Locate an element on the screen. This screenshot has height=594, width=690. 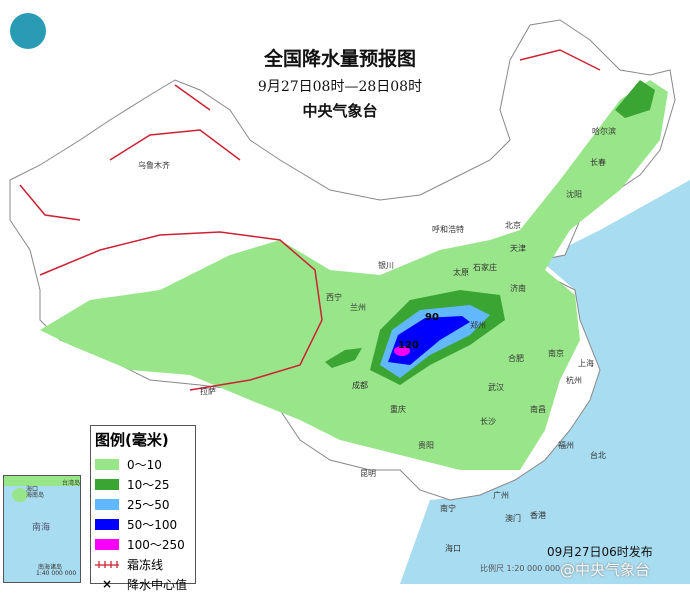
legend-item: 100～250 is located at coordinates (143, 544).